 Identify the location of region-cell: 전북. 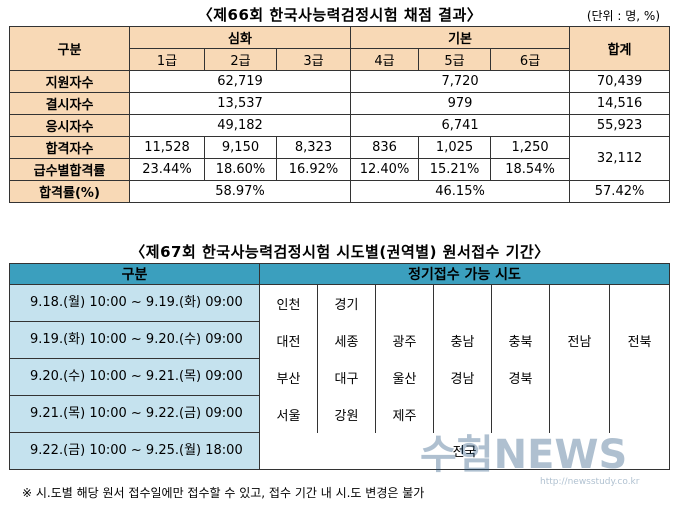
(639, 340).